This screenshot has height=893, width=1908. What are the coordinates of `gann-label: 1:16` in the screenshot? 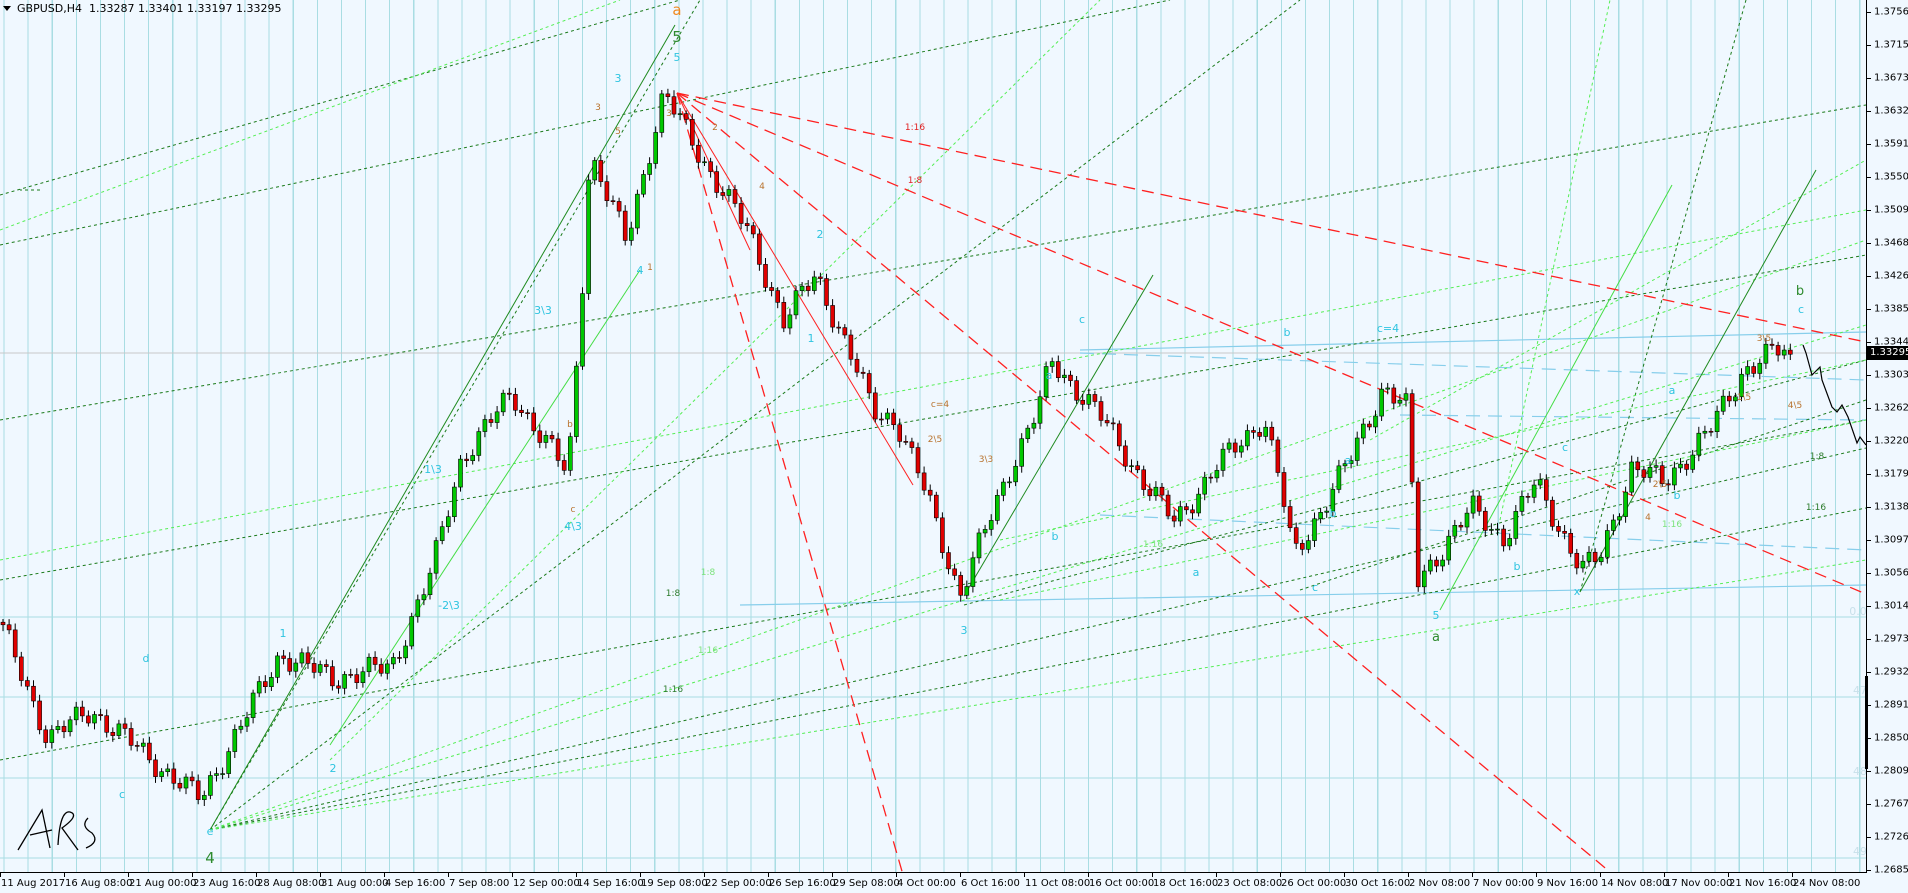 It's located at (1672, 525).